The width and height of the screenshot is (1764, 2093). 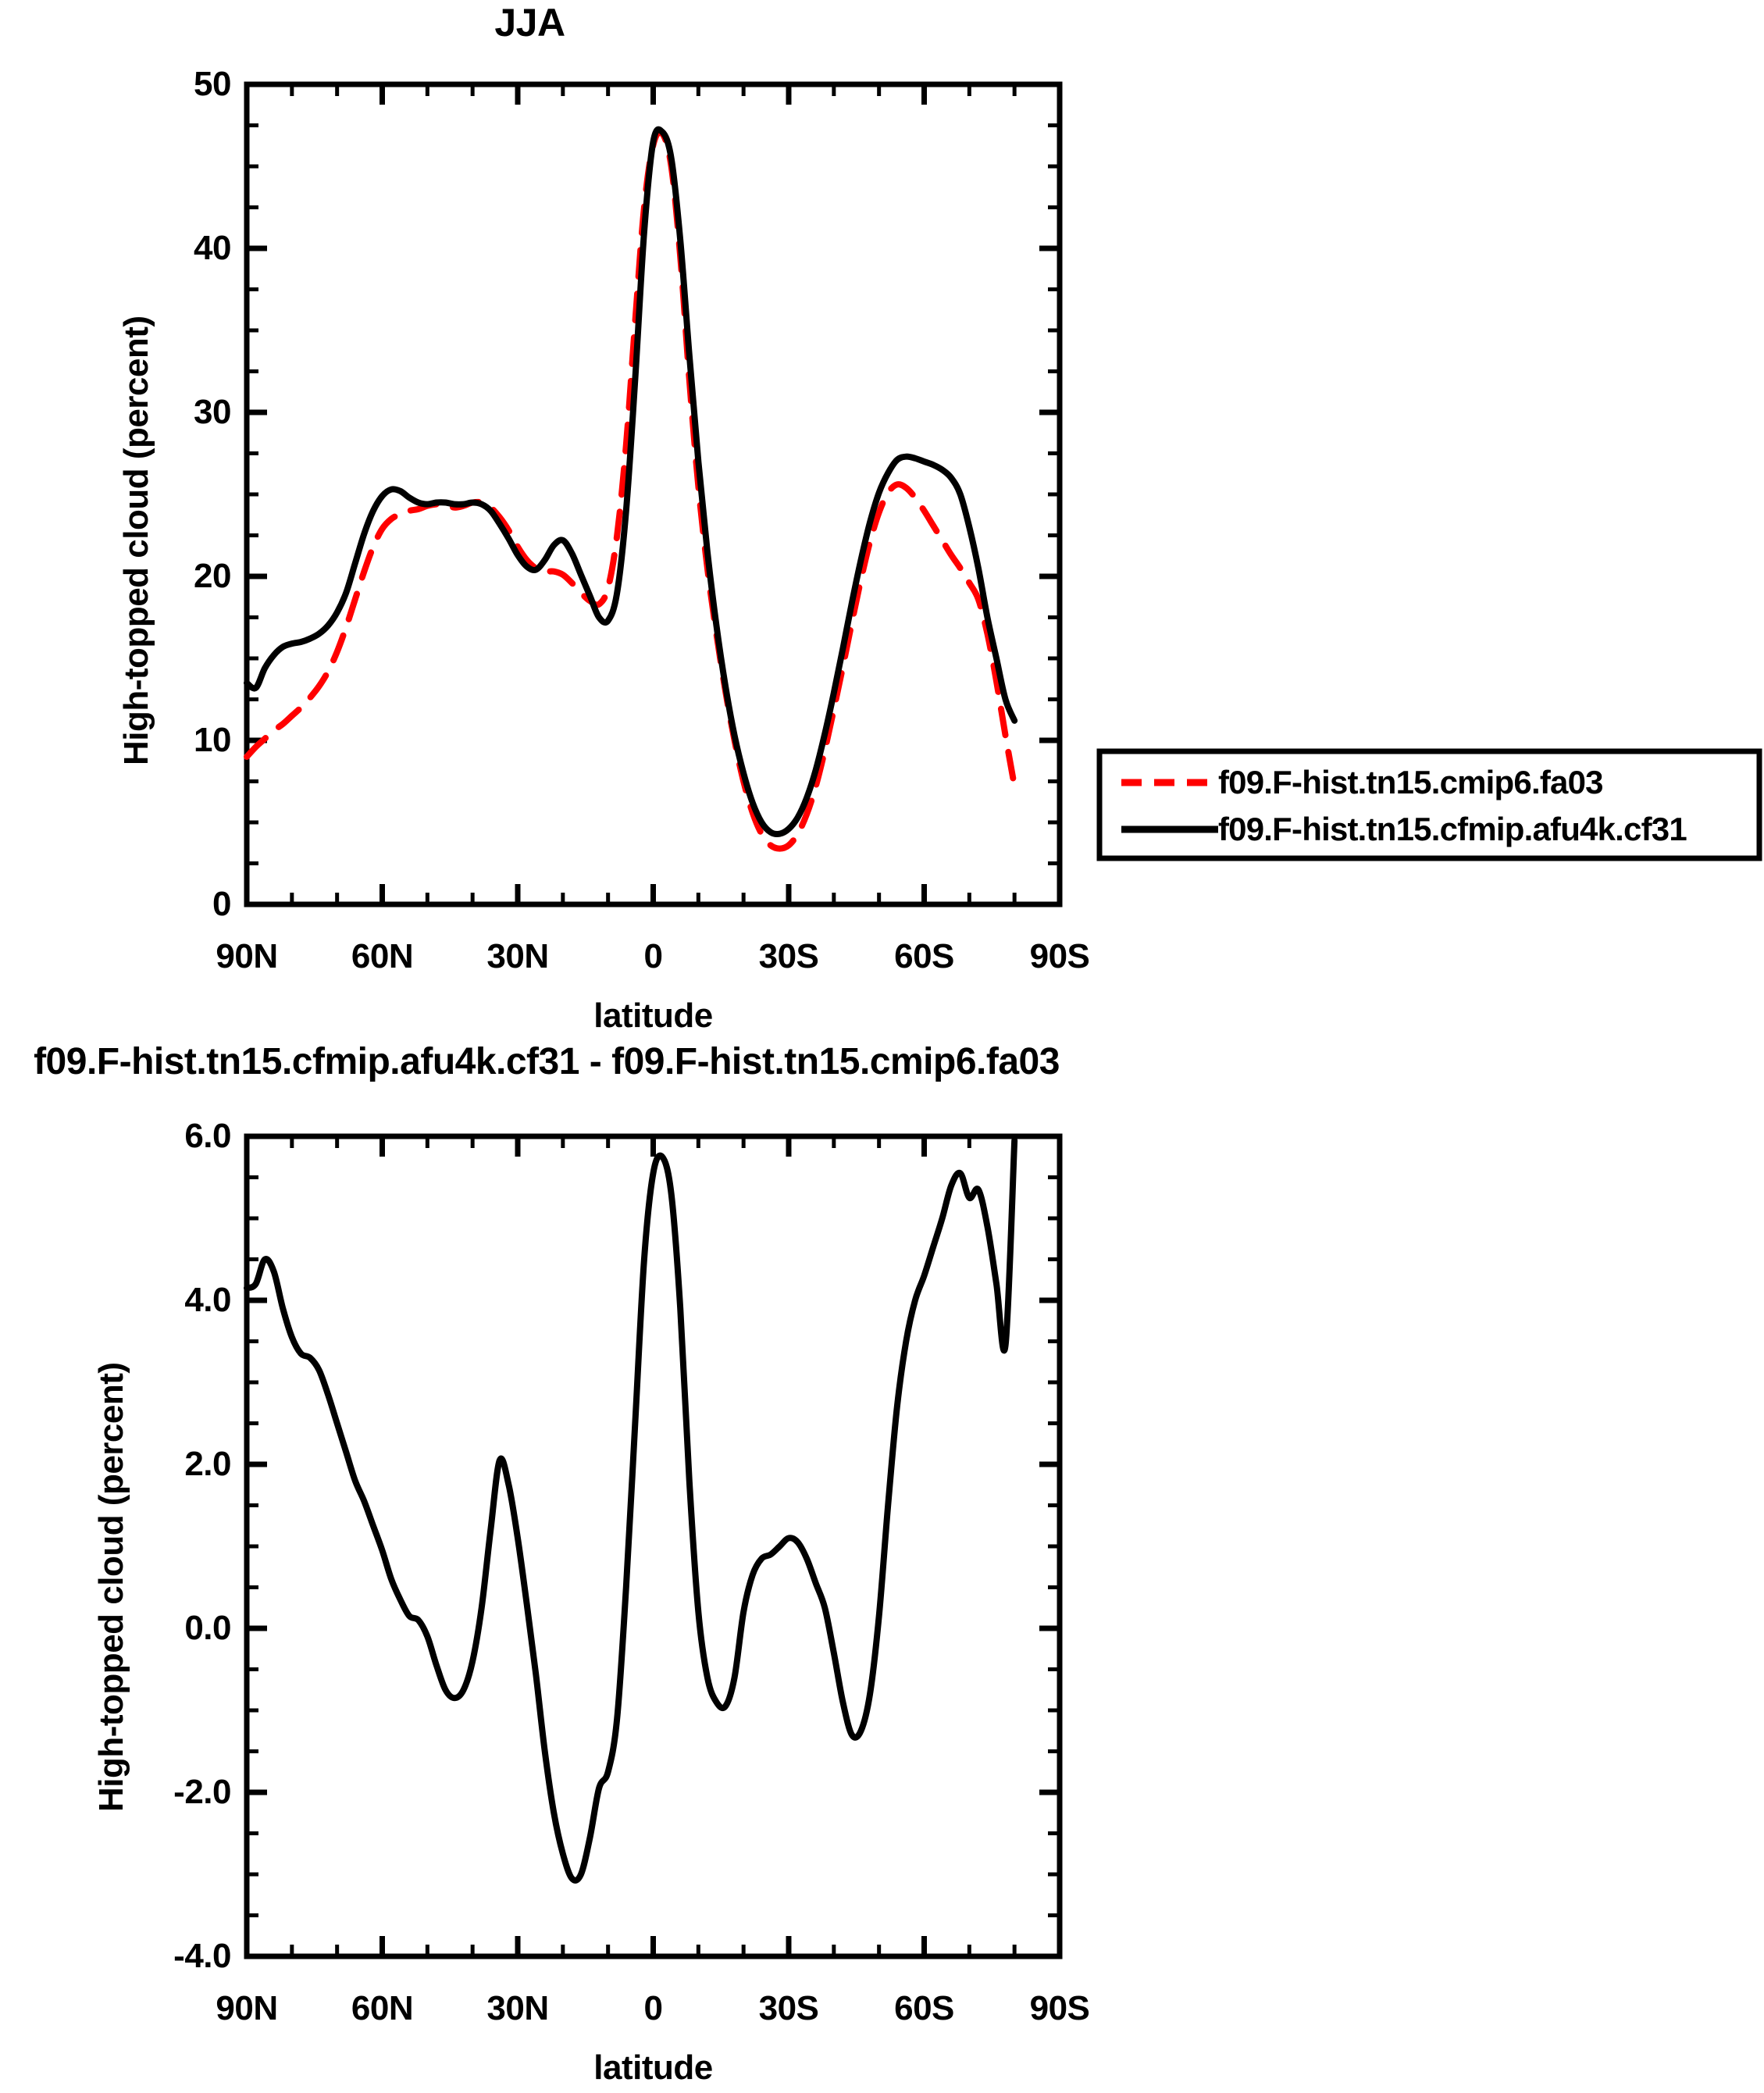 I want to click on y-tick-label-0: 0, so click(x=221, y=904).